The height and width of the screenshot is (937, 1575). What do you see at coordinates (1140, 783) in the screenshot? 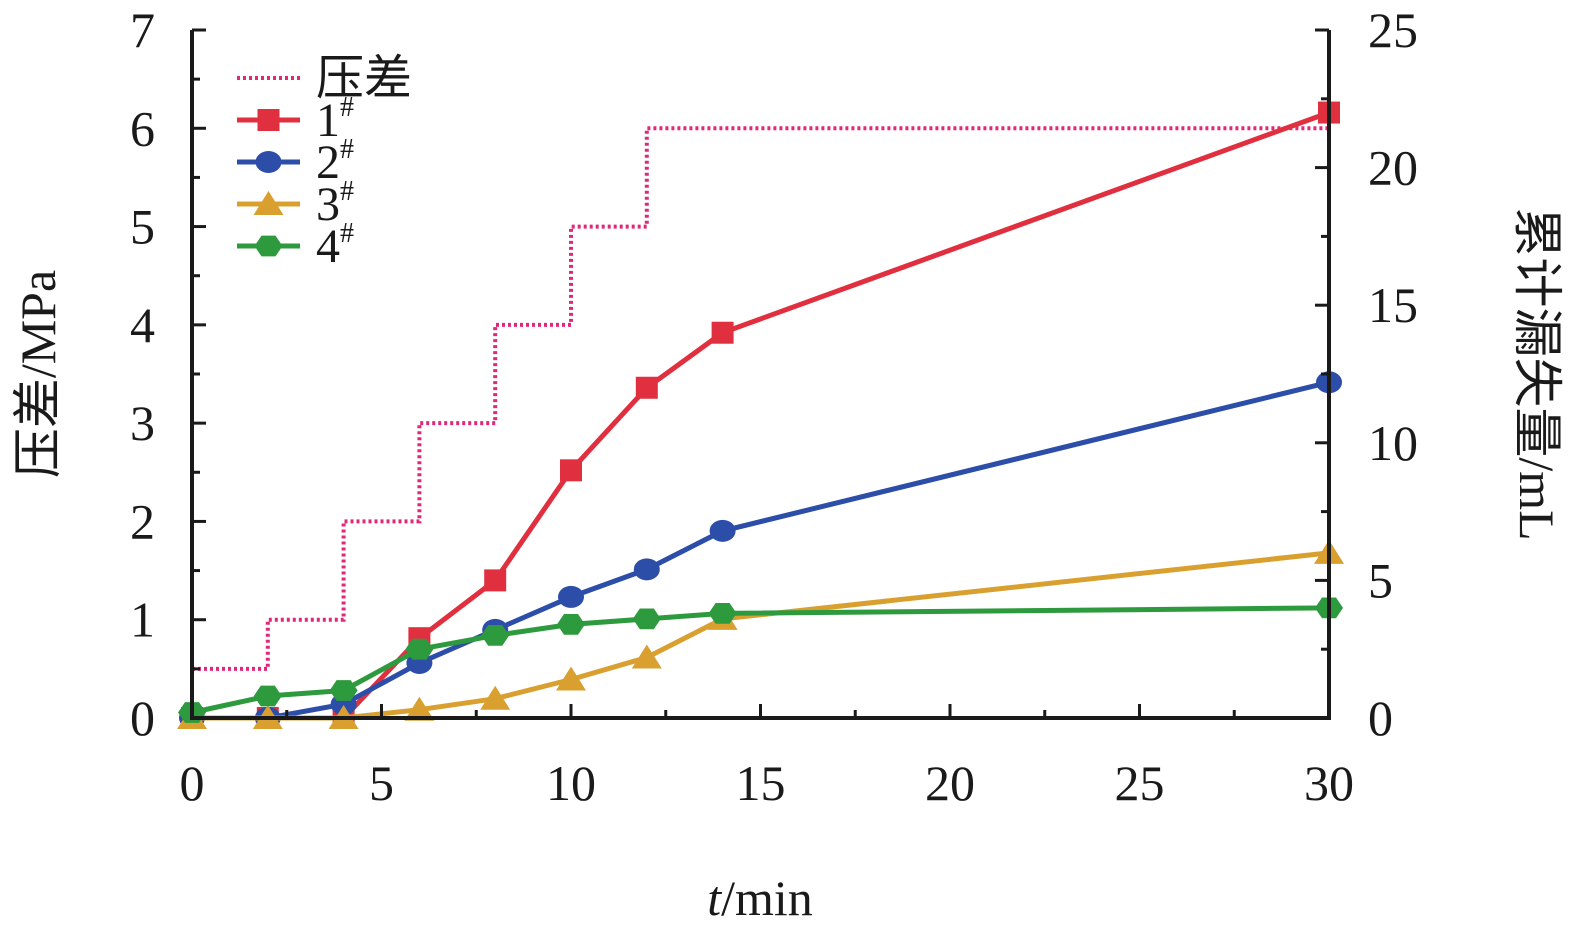
I see `x-tick-label: 25` at bounding box center [1140, 783].